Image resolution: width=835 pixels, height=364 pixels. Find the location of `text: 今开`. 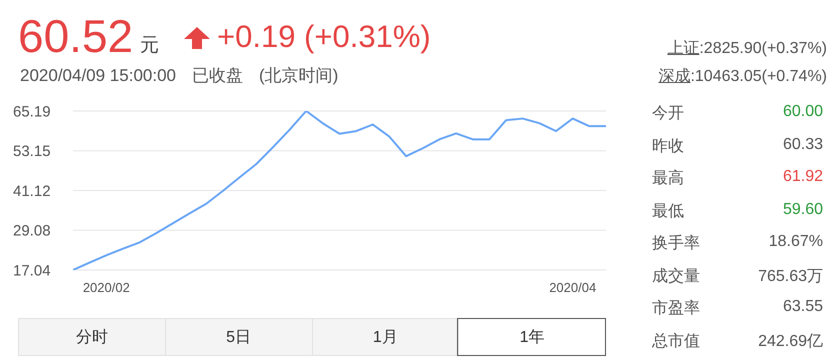

text: 今开 is located at coordinates (668, 113).